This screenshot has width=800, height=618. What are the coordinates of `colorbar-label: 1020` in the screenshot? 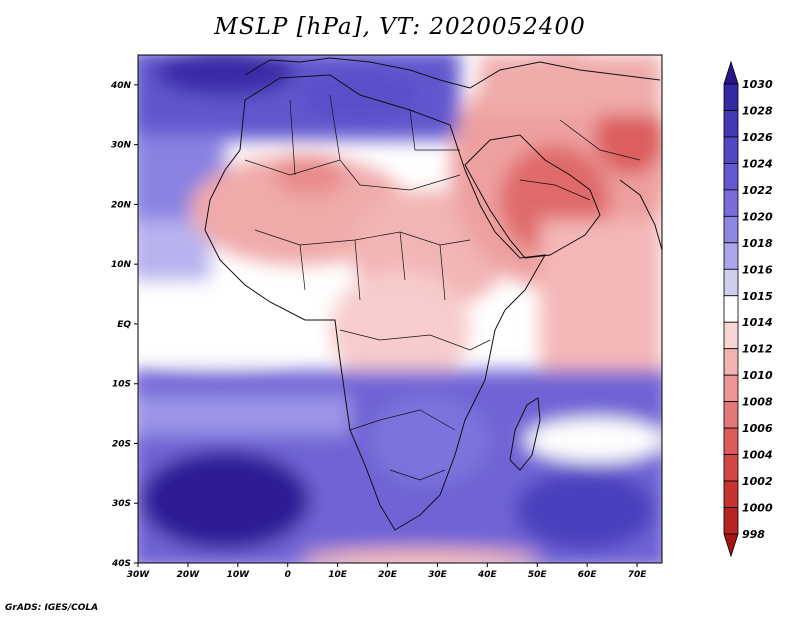 It's located at (757, 216).